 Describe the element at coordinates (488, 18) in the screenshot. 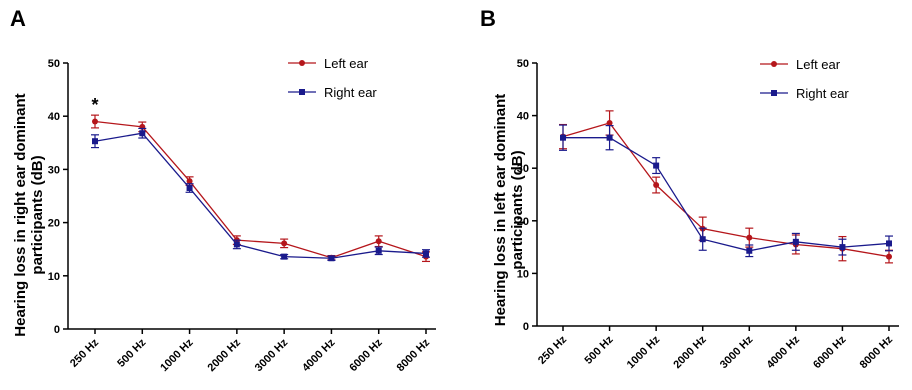

I see `panel-label: B` at that location.